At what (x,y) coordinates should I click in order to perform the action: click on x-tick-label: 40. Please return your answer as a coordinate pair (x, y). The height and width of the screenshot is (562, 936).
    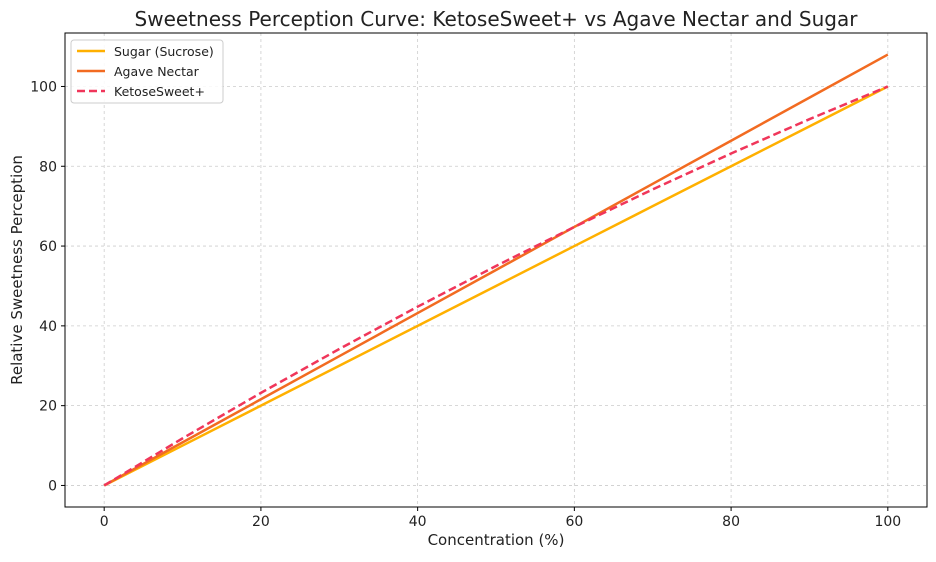
    Looking at the image, I should click on (418, 522).